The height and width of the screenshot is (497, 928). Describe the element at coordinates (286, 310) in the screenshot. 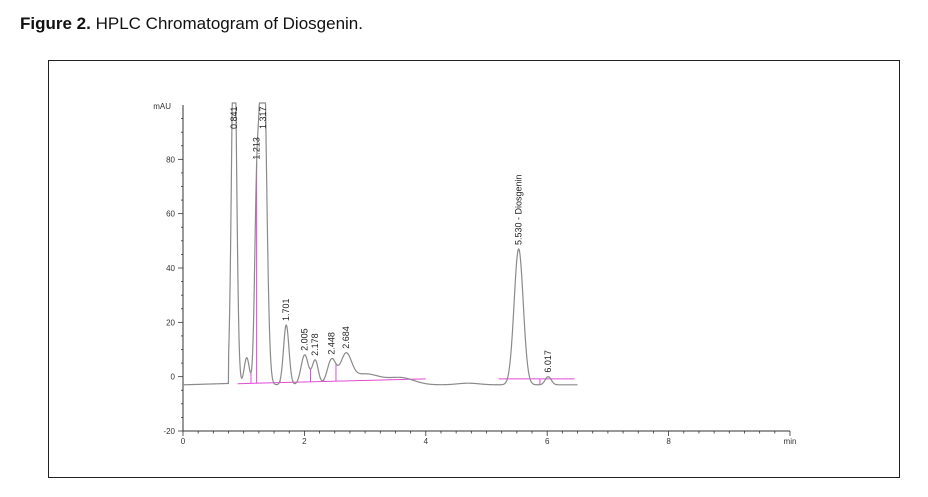

I see `peak-label: 1.701` at that location.